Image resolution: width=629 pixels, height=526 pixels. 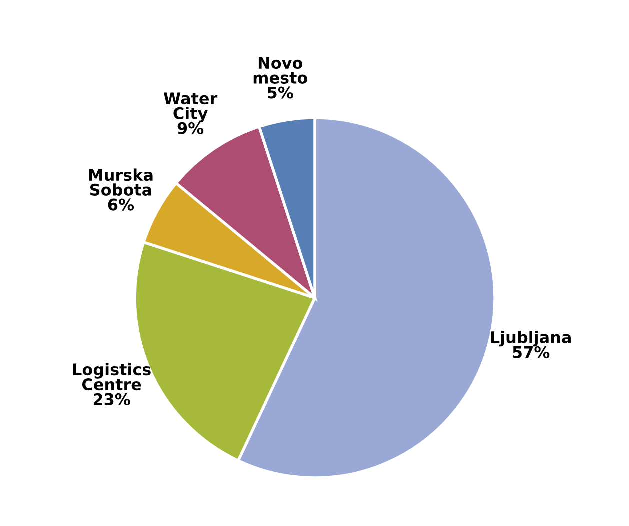 I want to click on data-label: 57%, so click(x=531, y=352).